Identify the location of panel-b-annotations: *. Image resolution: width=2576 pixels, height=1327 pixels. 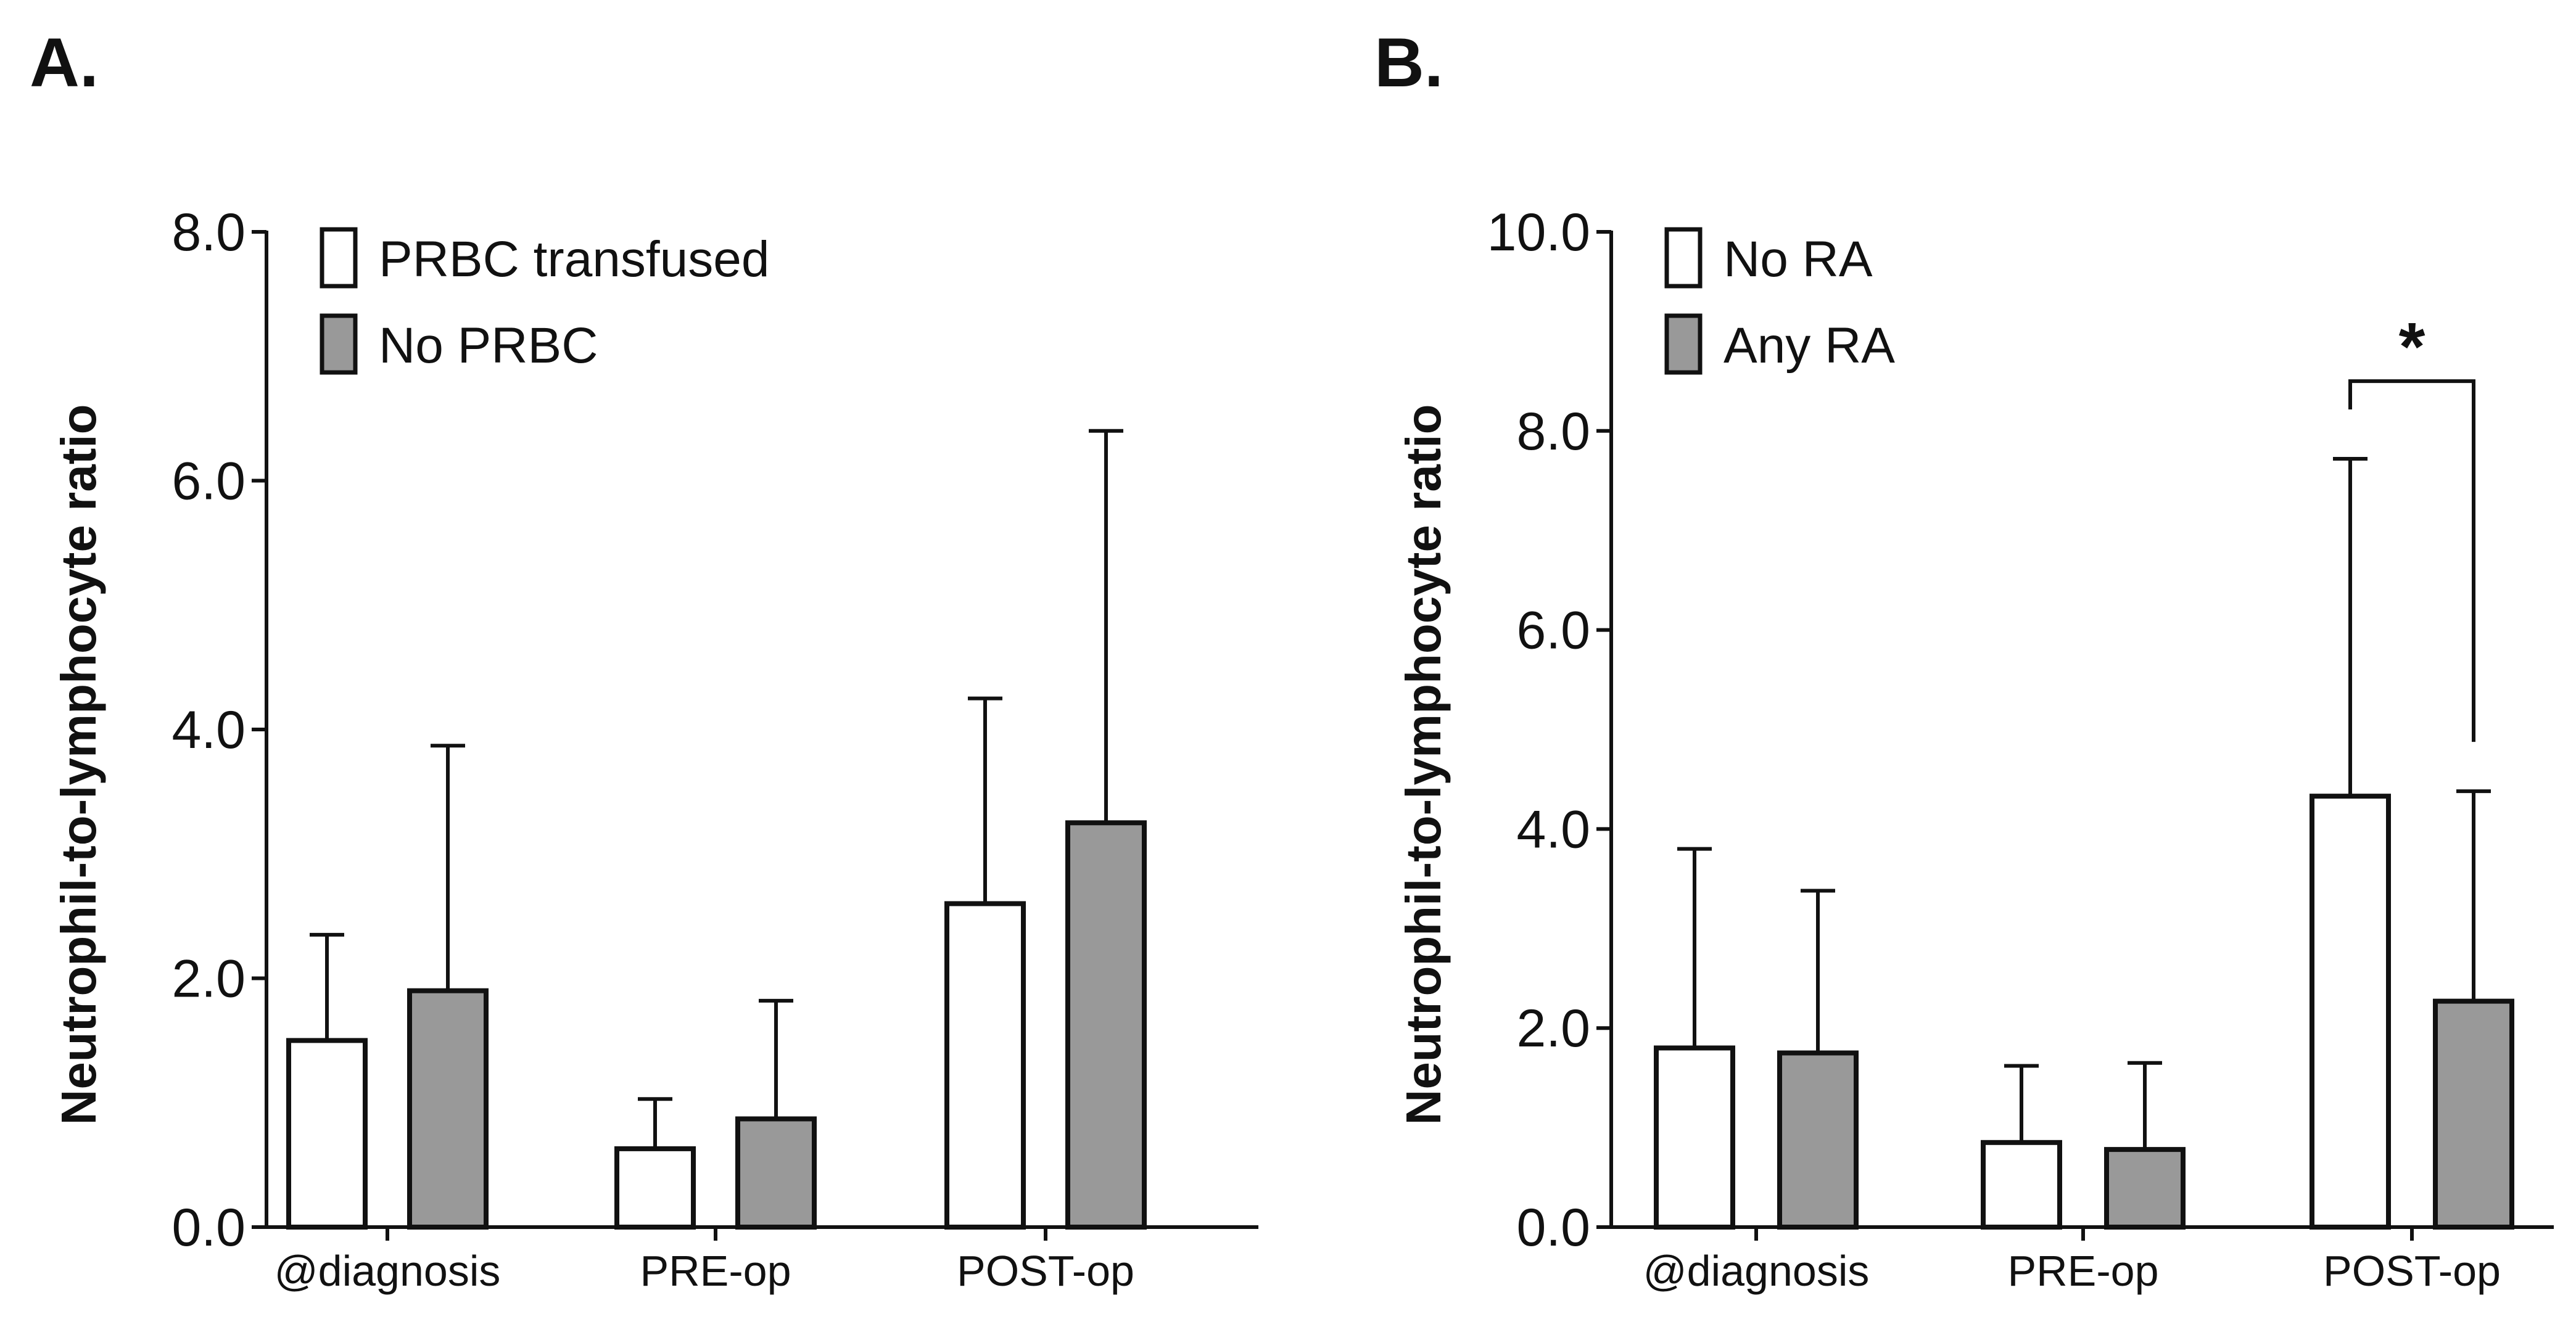
(2411, 525).